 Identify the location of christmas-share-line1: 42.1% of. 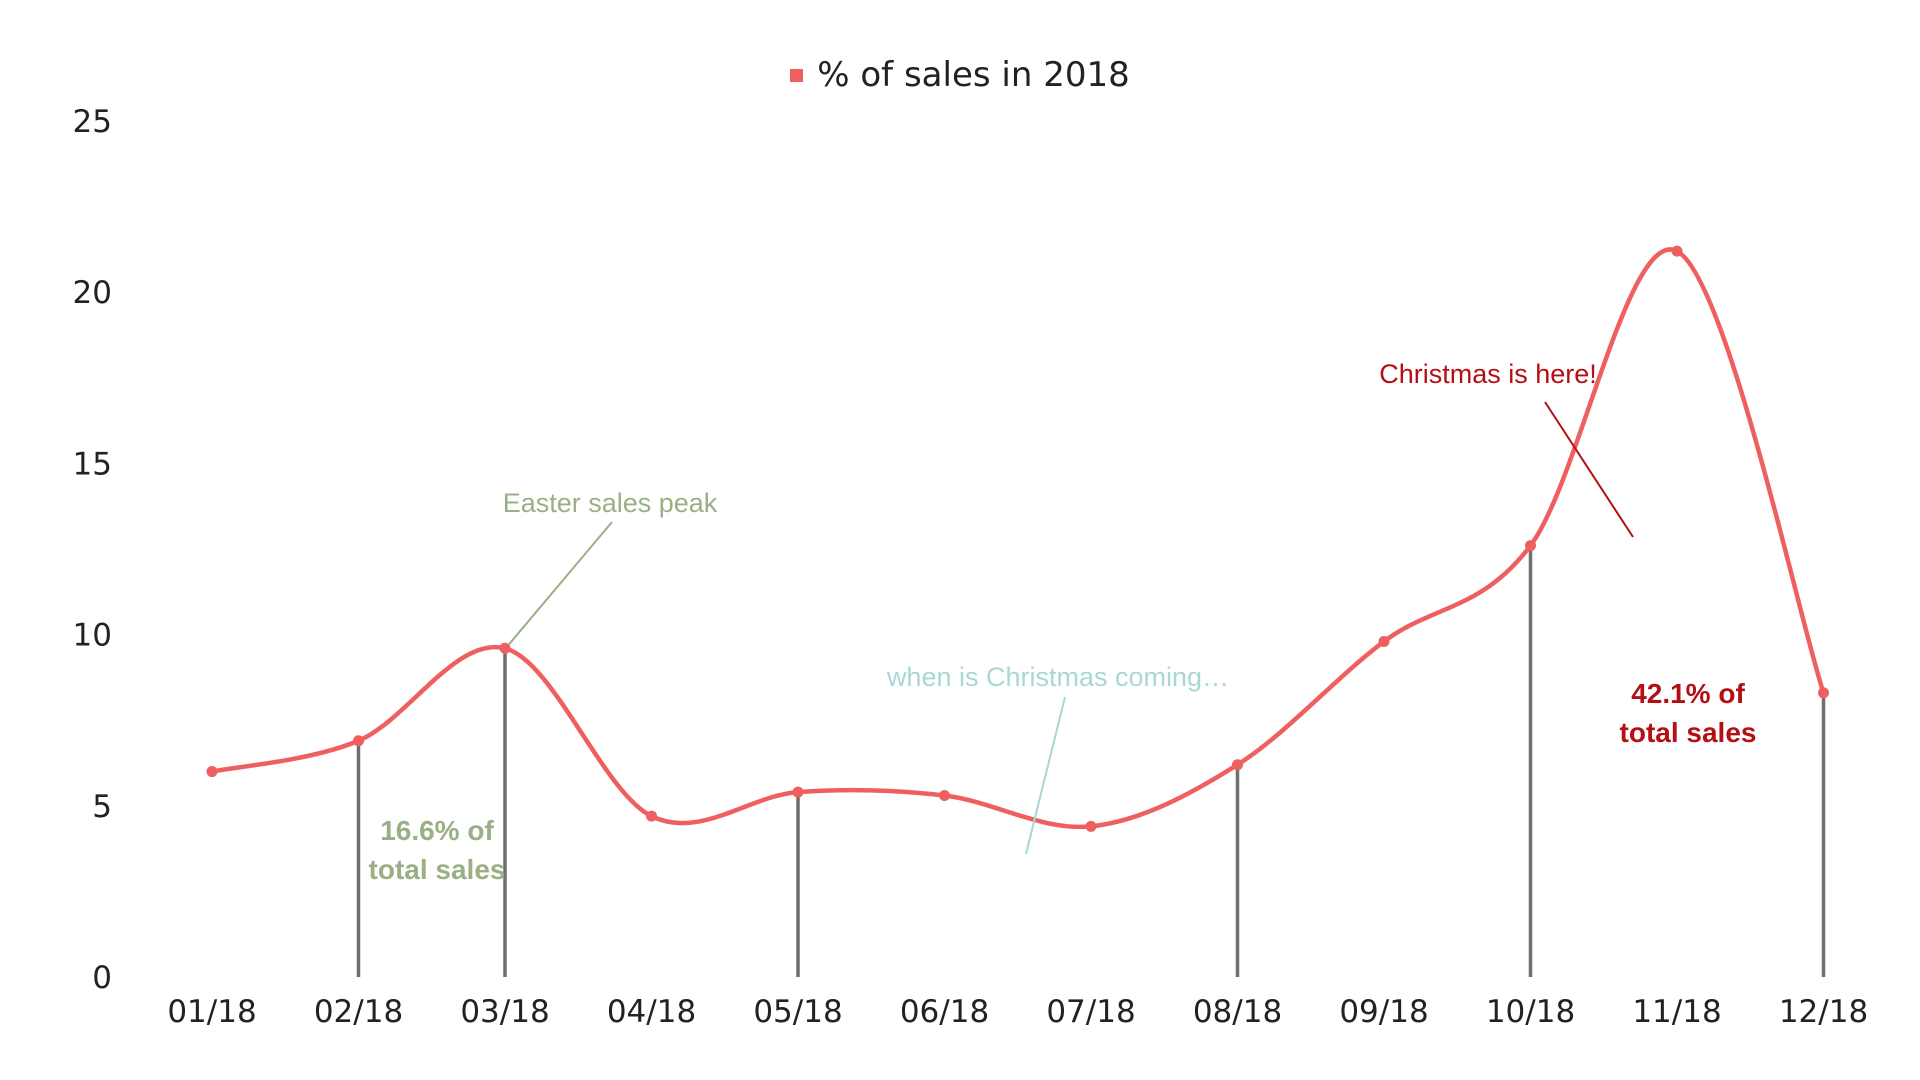
(1688, 693).